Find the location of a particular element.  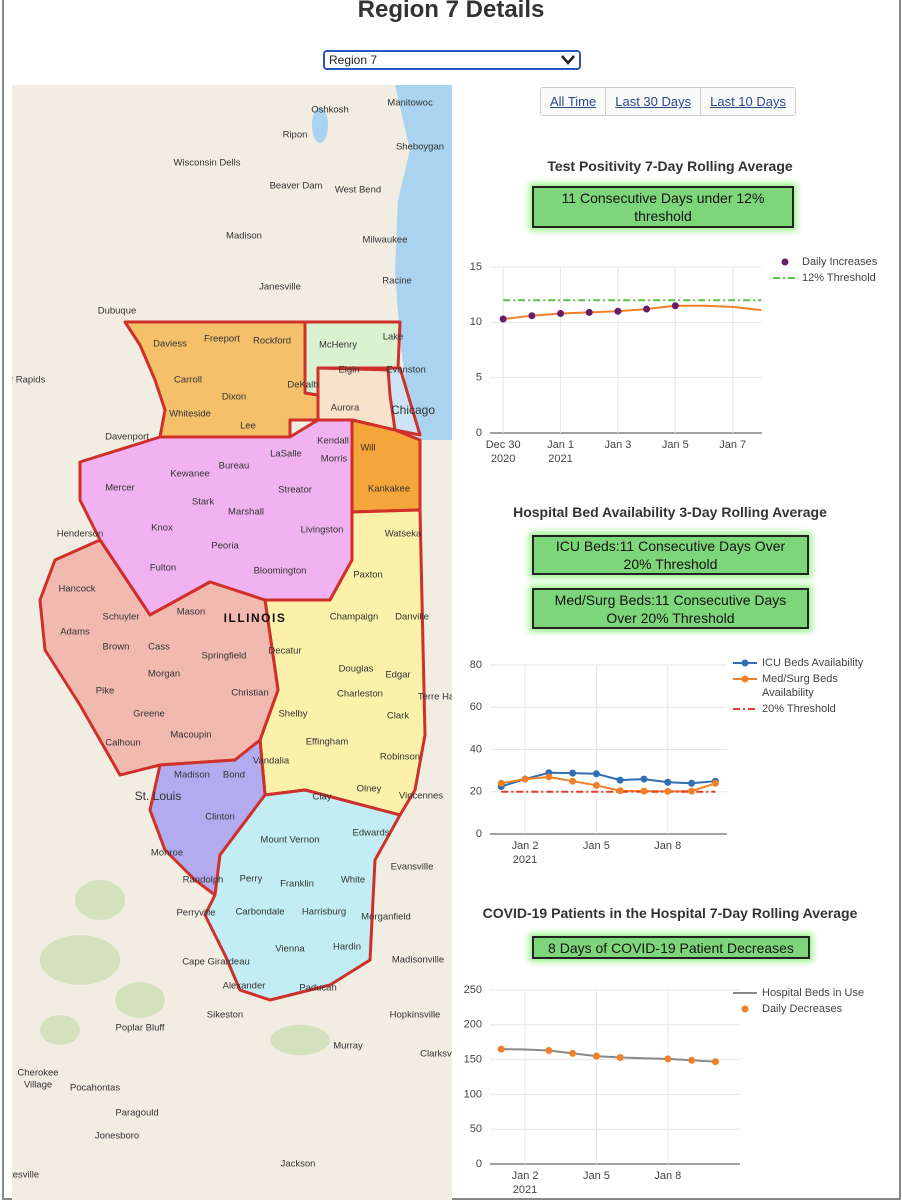

map-label: Kewanee is located at coordinates (190, 474).